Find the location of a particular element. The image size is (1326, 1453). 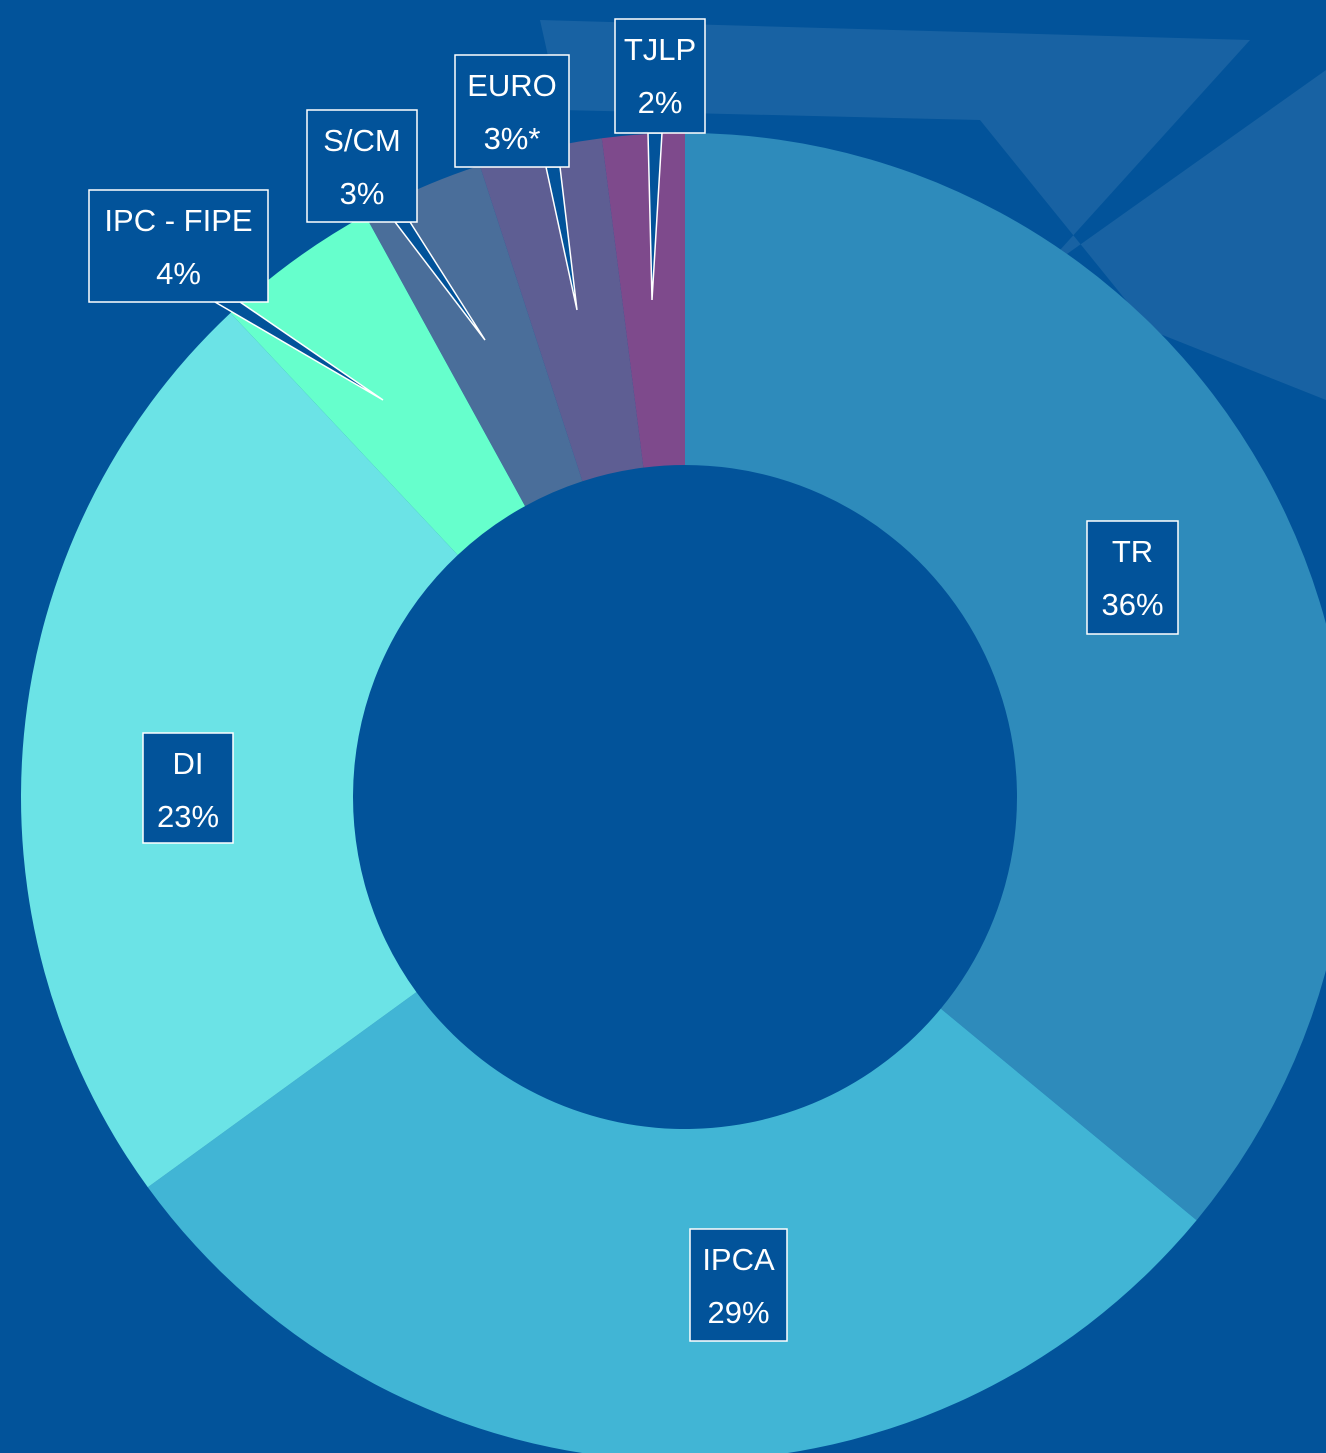

category-label: S/CM is located at coordinates (362, 140).